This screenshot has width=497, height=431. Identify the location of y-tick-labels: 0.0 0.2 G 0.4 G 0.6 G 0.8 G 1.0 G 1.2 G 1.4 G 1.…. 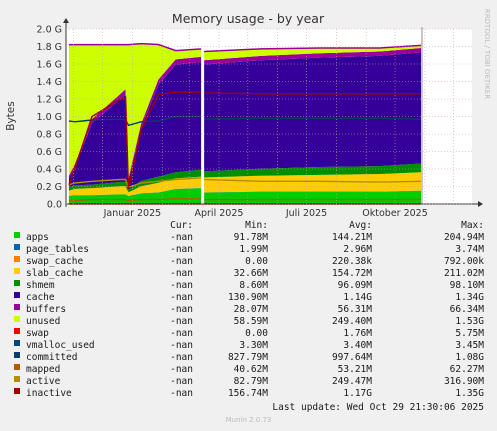
(50, 118).